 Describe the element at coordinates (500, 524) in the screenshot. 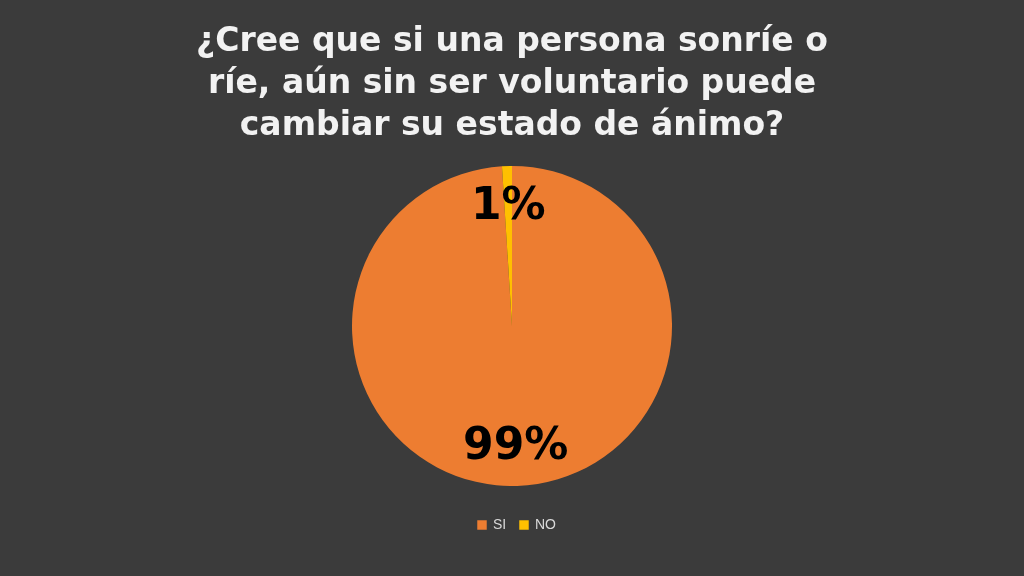

I see `legend-label: SI` at that location.